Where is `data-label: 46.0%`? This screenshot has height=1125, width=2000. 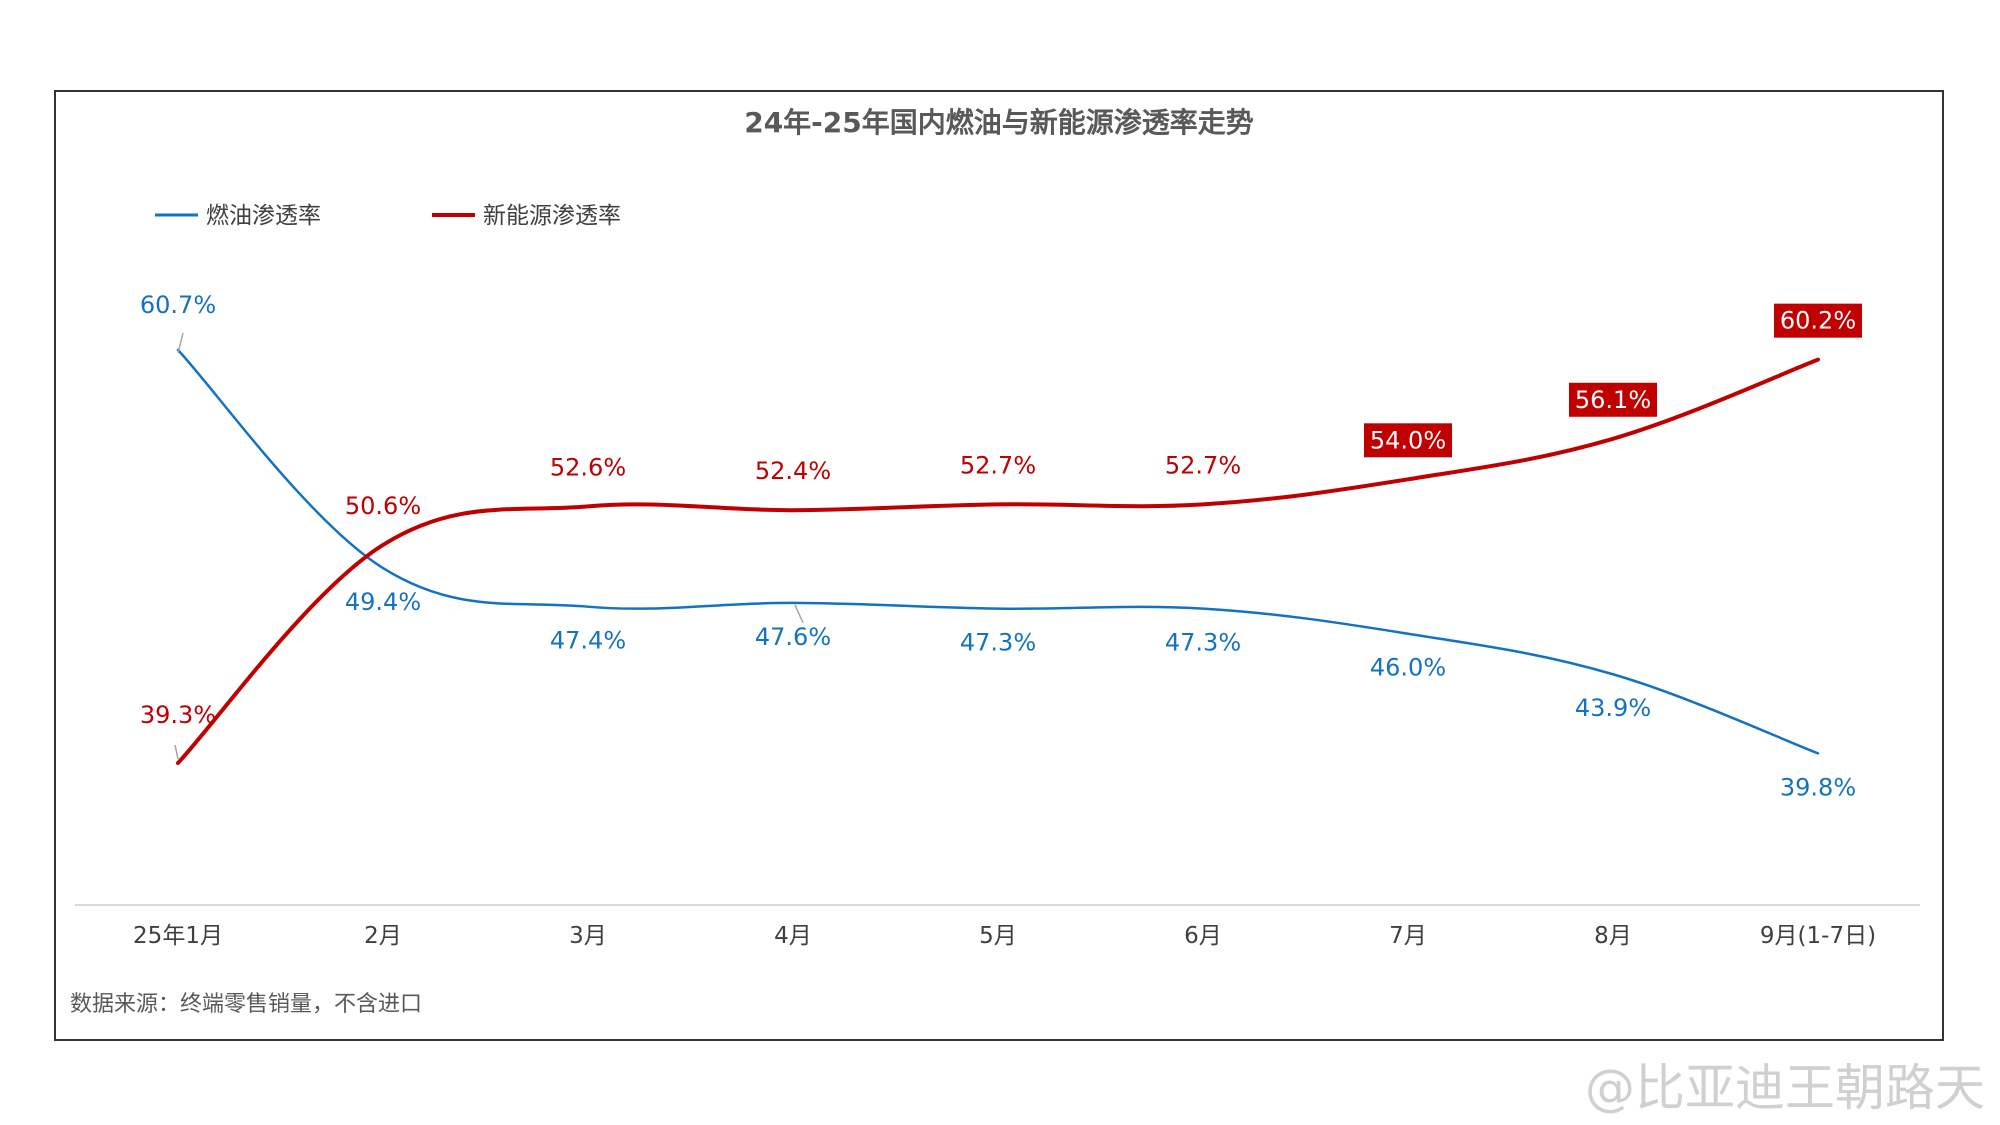 data-label: 46.0% is located at coordinates (1408, 668).